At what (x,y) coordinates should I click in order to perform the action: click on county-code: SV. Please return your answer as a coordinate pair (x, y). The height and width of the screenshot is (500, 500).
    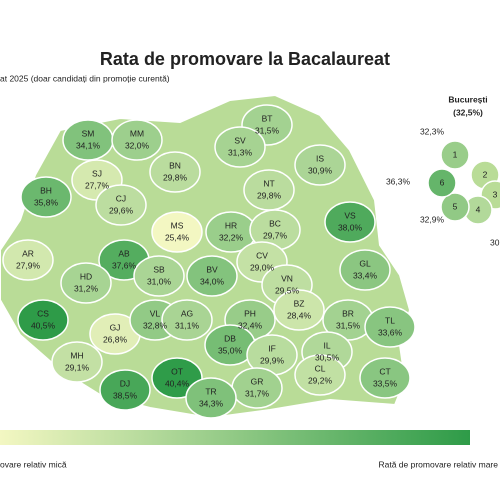
    Looking at the image, I should click on (240, 140).